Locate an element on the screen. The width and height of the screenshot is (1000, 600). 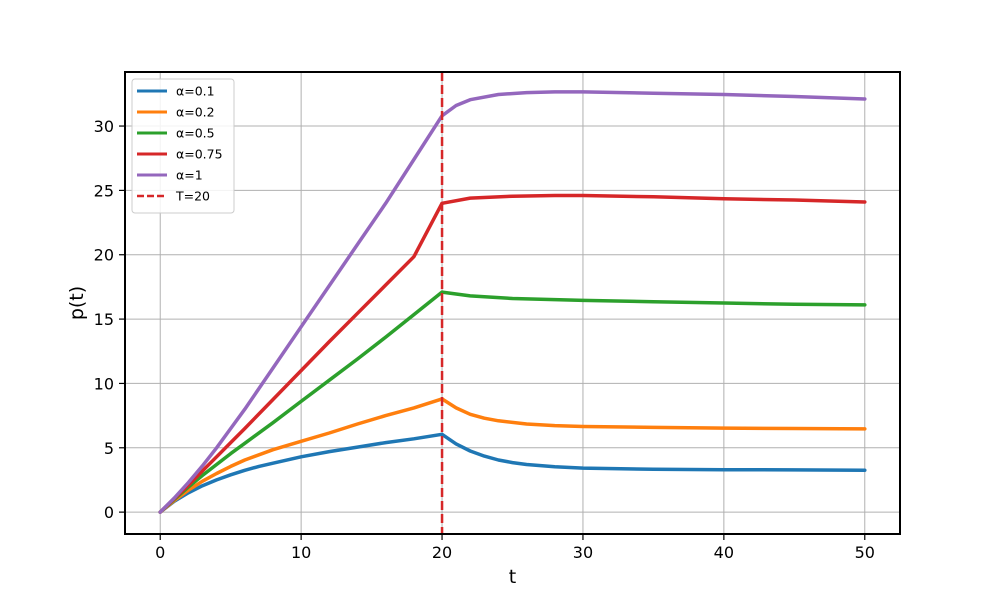
y-tick-label: 30 is located at coordinates (104, 126).